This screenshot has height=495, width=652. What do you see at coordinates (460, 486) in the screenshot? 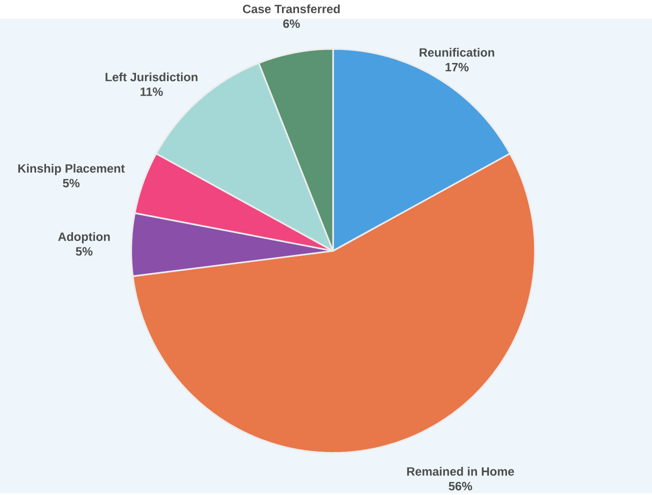
I see `data-label: 56%` at bounding box center [460, 486].